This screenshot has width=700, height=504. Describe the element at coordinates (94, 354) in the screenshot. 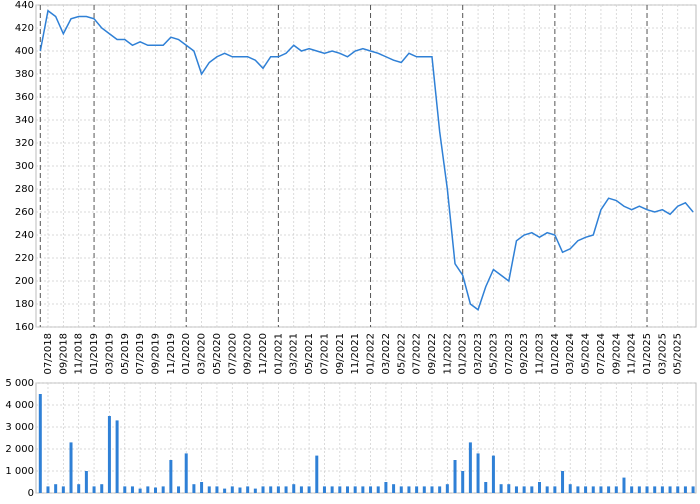

I see `x-tick-label: 01/2019` at that location.